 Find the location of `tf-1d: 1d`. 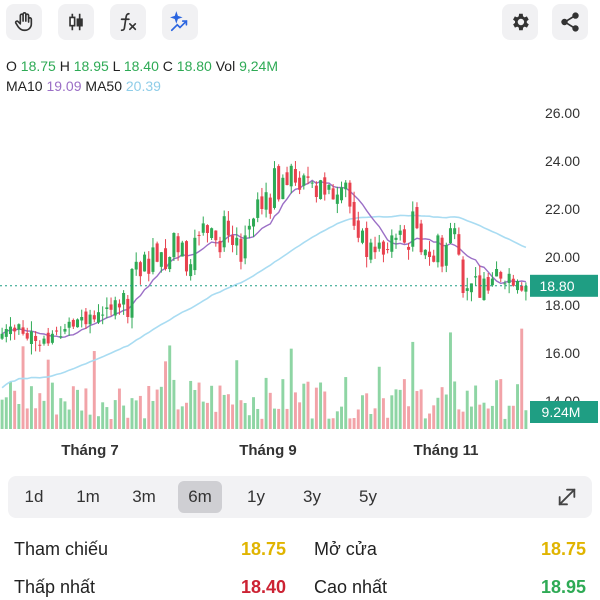

tf-1d: 1d is located at coordinates (34, 496).